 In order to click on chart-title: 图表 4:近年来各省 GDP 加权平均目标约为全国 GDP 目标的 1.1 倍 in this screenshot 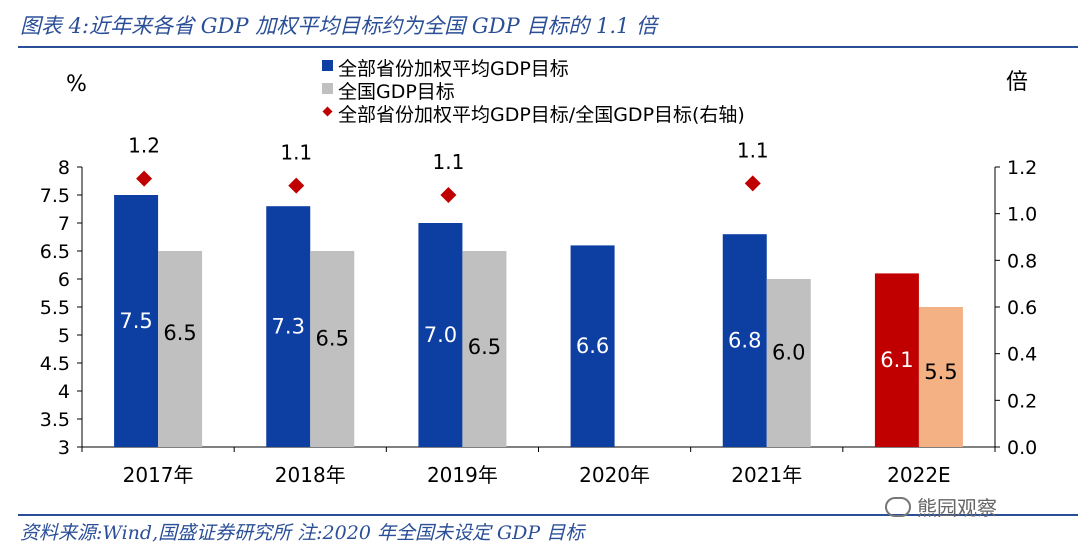, I will do `click(339, 26)`.